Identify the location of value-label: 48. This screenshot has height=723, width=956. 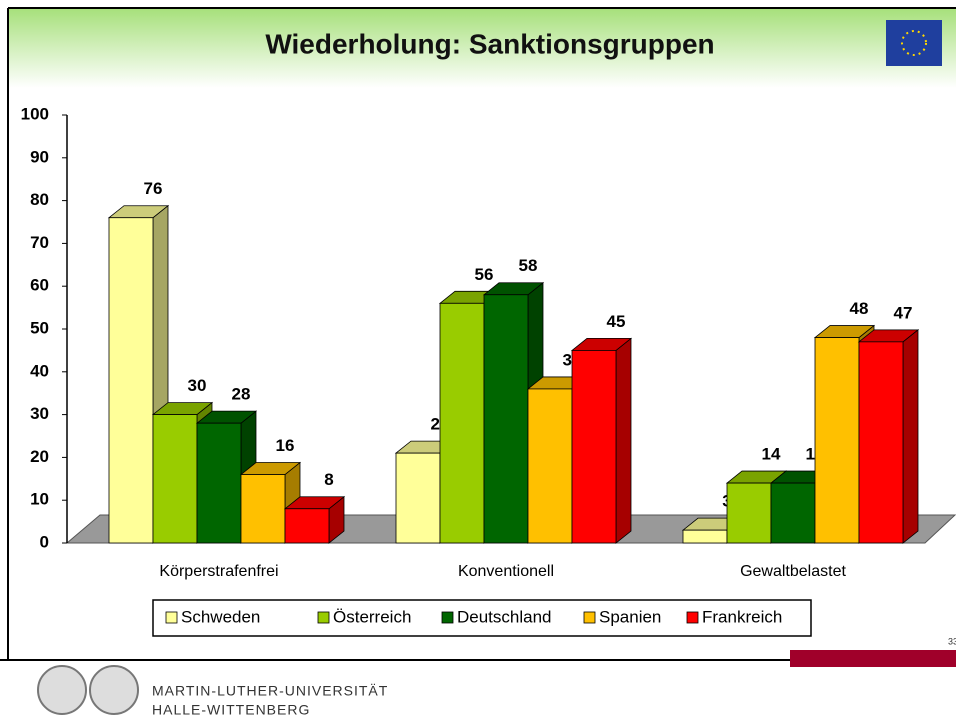
(859, 308).